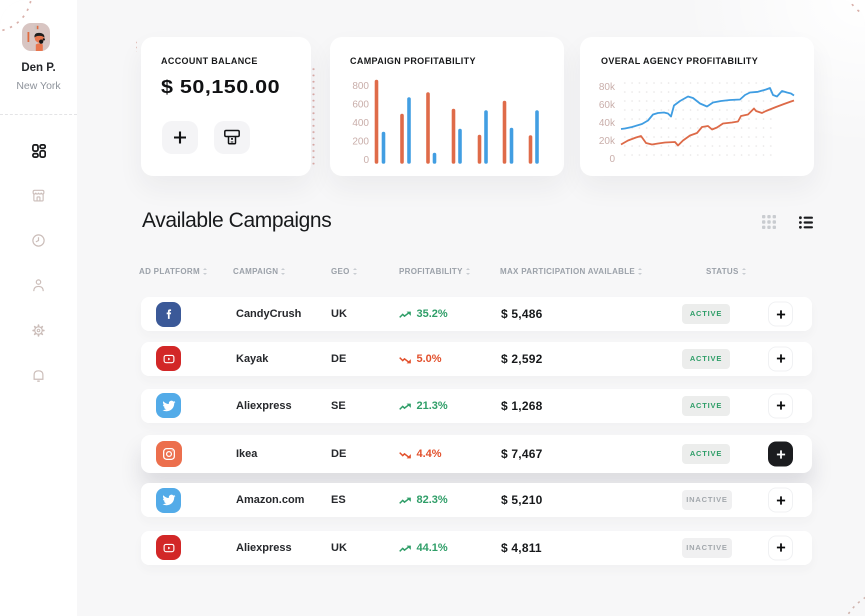  What do you see at coordinates (607, 87) in the screenshot?
I see `svg-text: 80k` at bounding box center [607, 87].